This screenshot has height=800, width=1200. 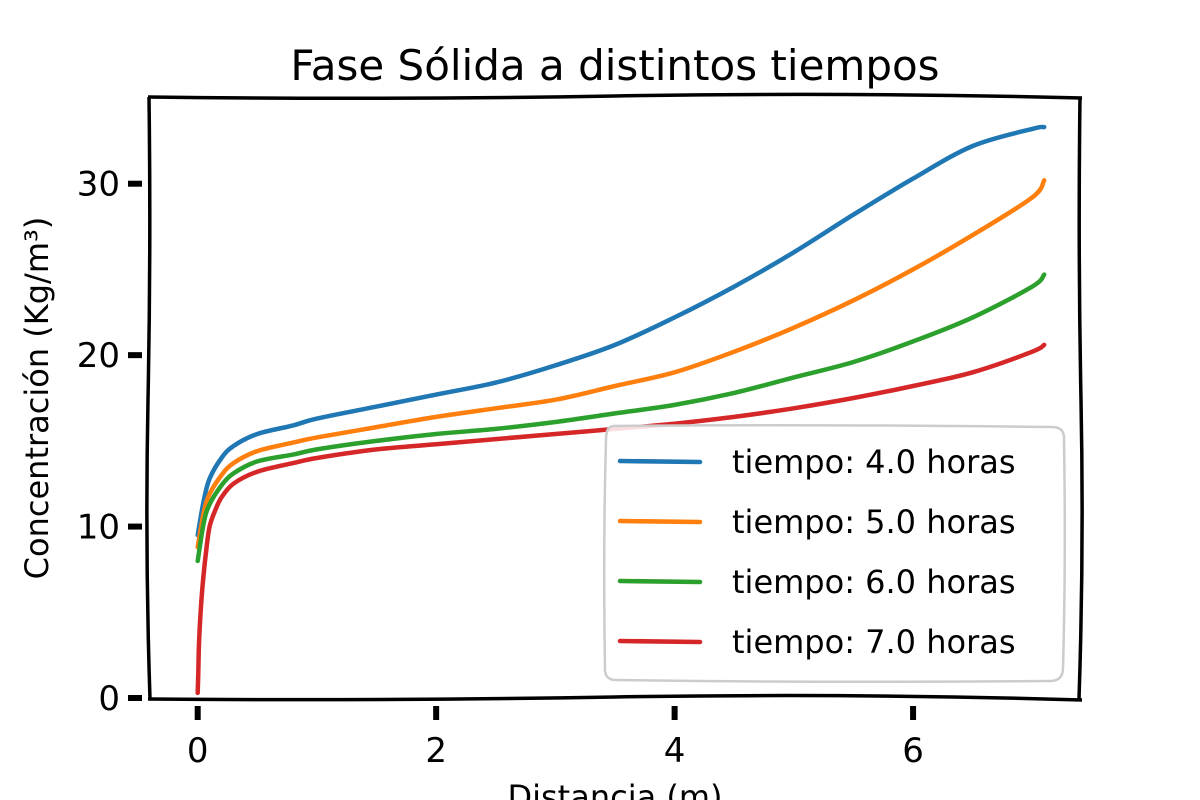 I want to click on plot-frame-left, so click(x=148, y=398).